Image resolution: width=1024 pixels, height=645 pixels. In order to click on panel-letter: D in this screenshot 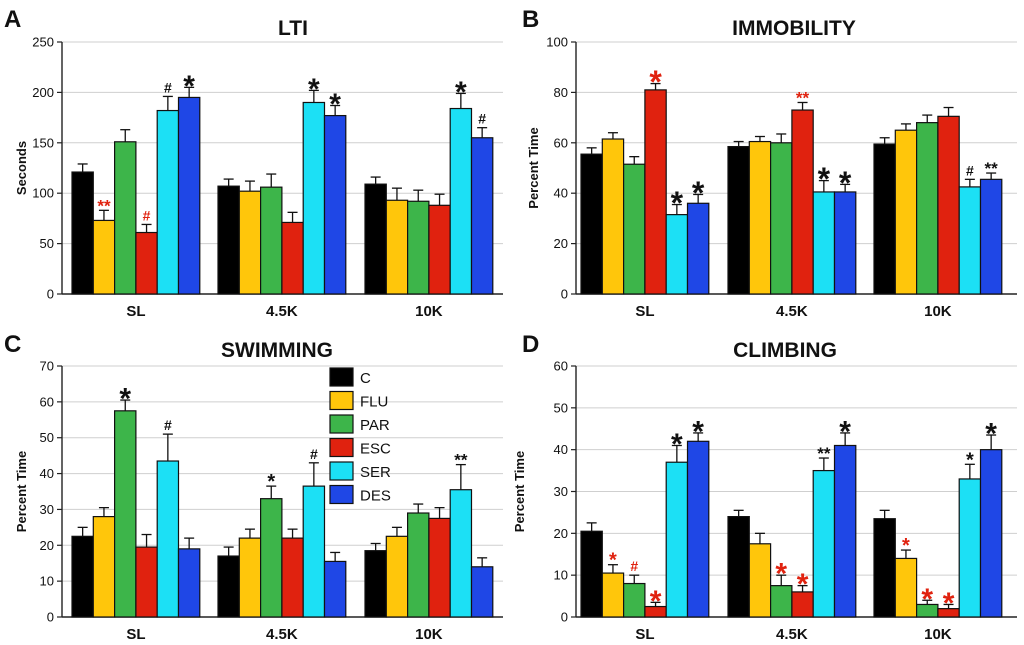, I will do `click(530, 344)`.